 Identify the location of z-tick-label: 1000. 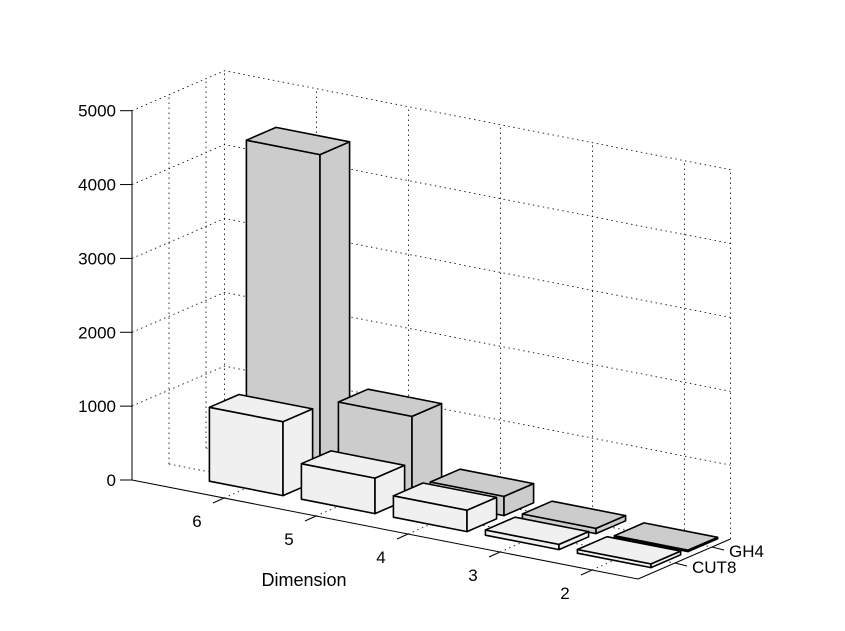
(97, 406).